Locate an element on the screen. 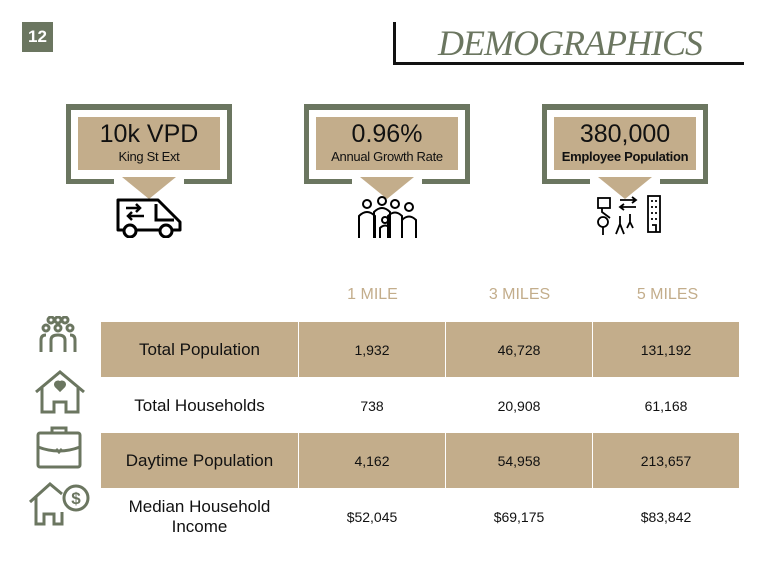  briefcase-icon is located at coordinates (59, 447).